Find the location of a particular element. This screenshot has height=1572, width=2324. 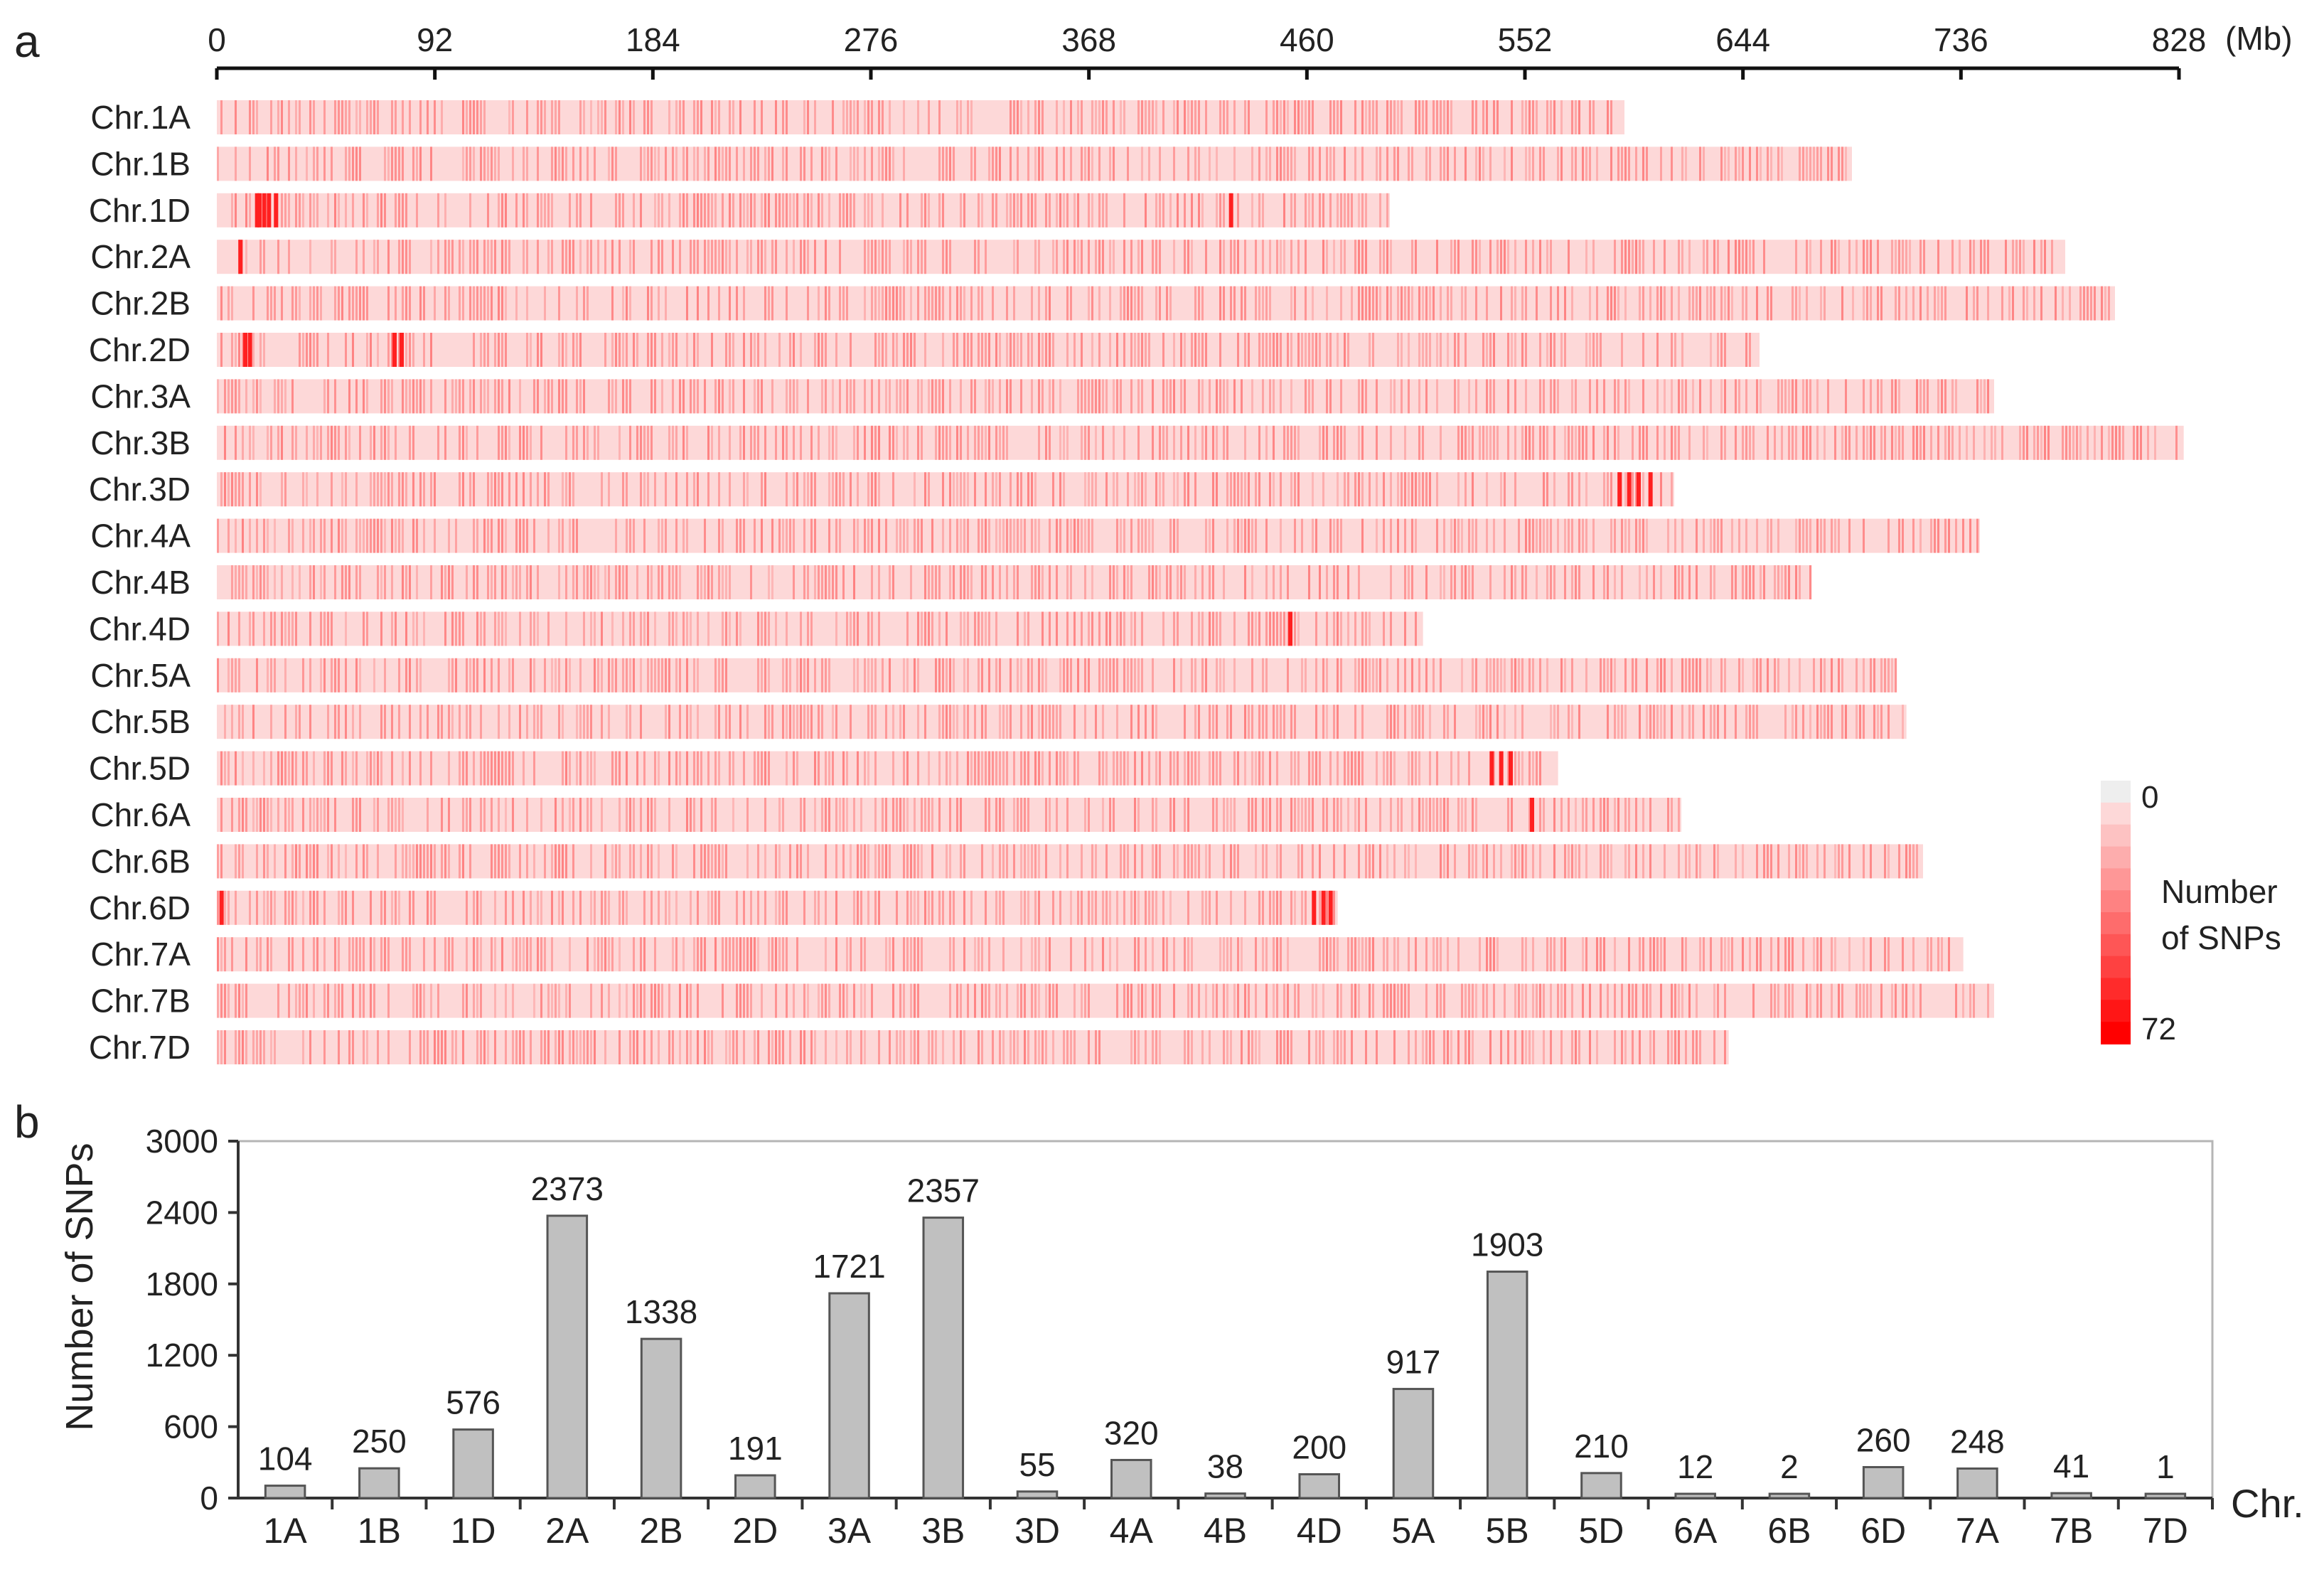

heatmap-x-tick-label: 92 is located at coordinates (435, 39).